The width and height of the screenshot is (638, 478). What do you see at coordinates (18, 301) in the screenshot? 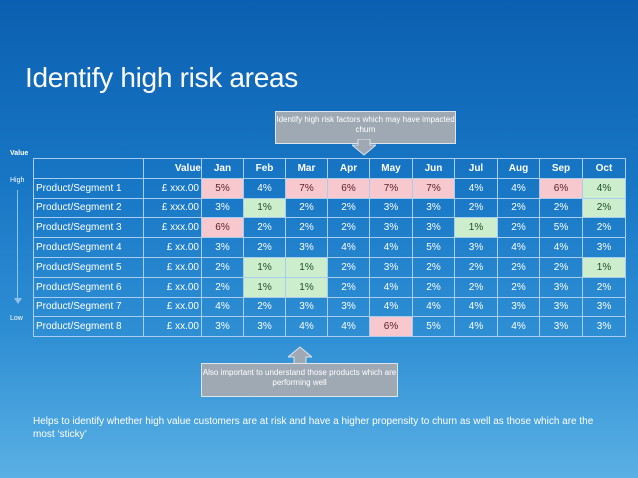
I see `scale-arrow-icon` at bounding box center [18, 301].